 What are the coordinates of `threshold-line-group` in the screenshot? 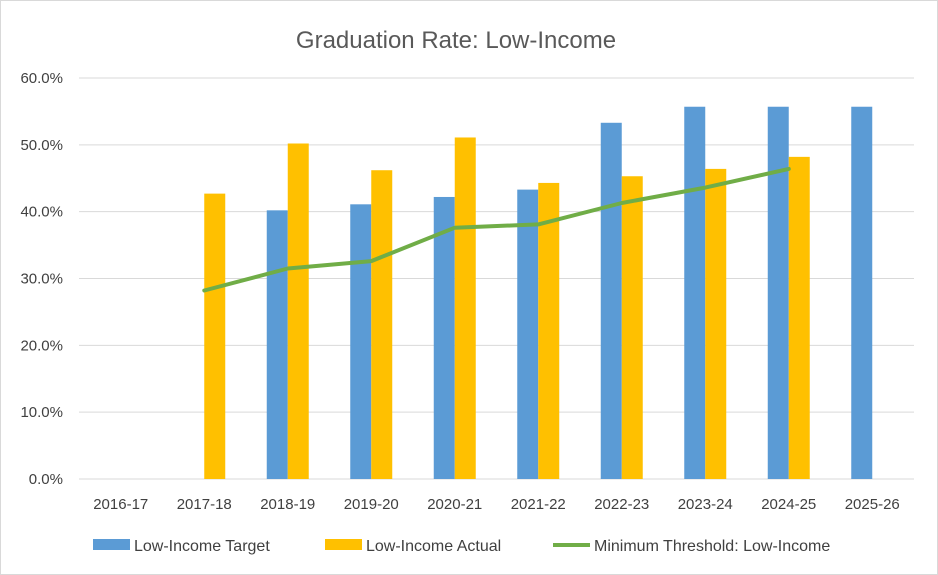 It's located at (496, 229).